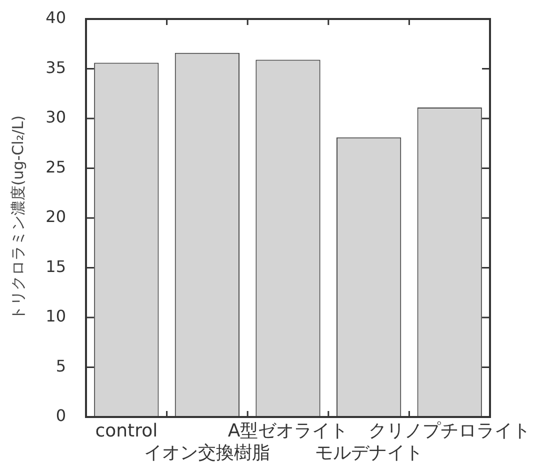 The width and height of the screenshot is (540, 468). I want to click on x-tick-label: クリノプチロライト, so click(449, 431).